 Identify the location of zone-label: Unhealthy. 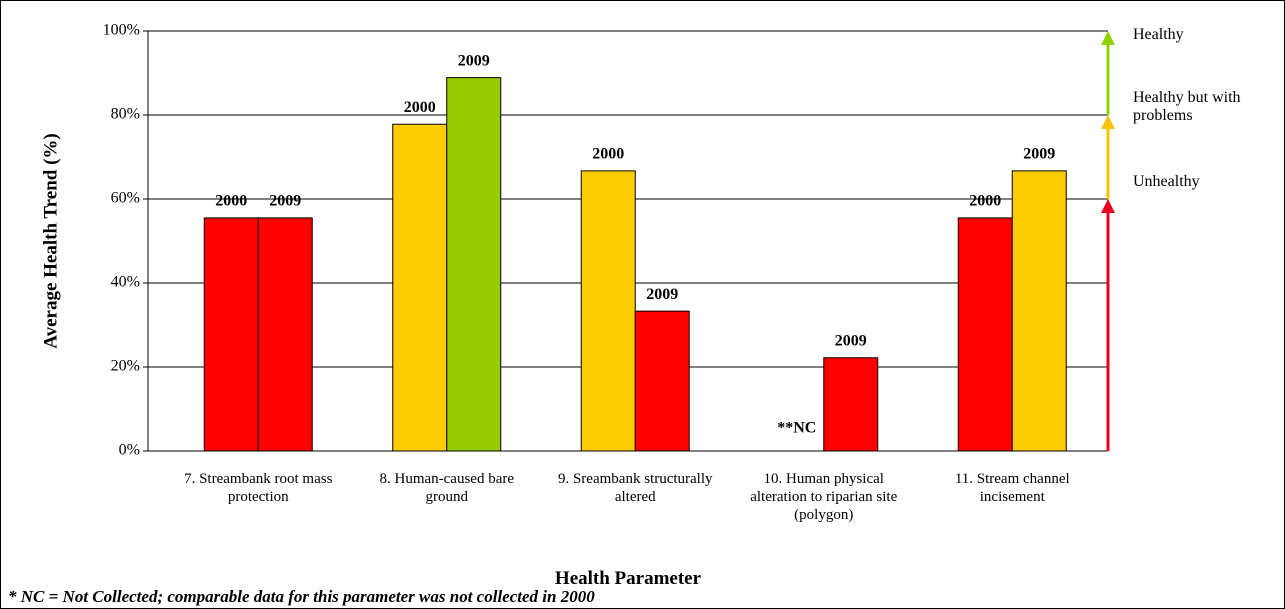
(1166, 181).